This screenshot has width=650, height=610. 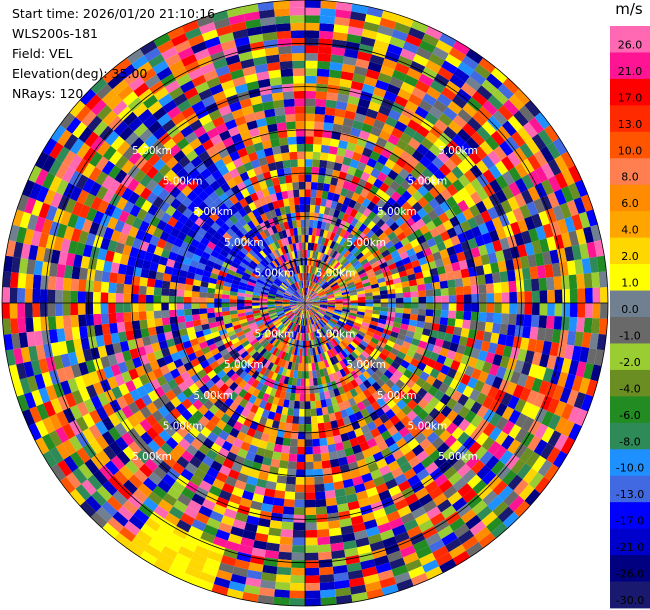 What do you see at coordinates (630, 547) in the screenshot?
I see `colorbar-tick-label: -21.0` at bounding box center [630, 547].